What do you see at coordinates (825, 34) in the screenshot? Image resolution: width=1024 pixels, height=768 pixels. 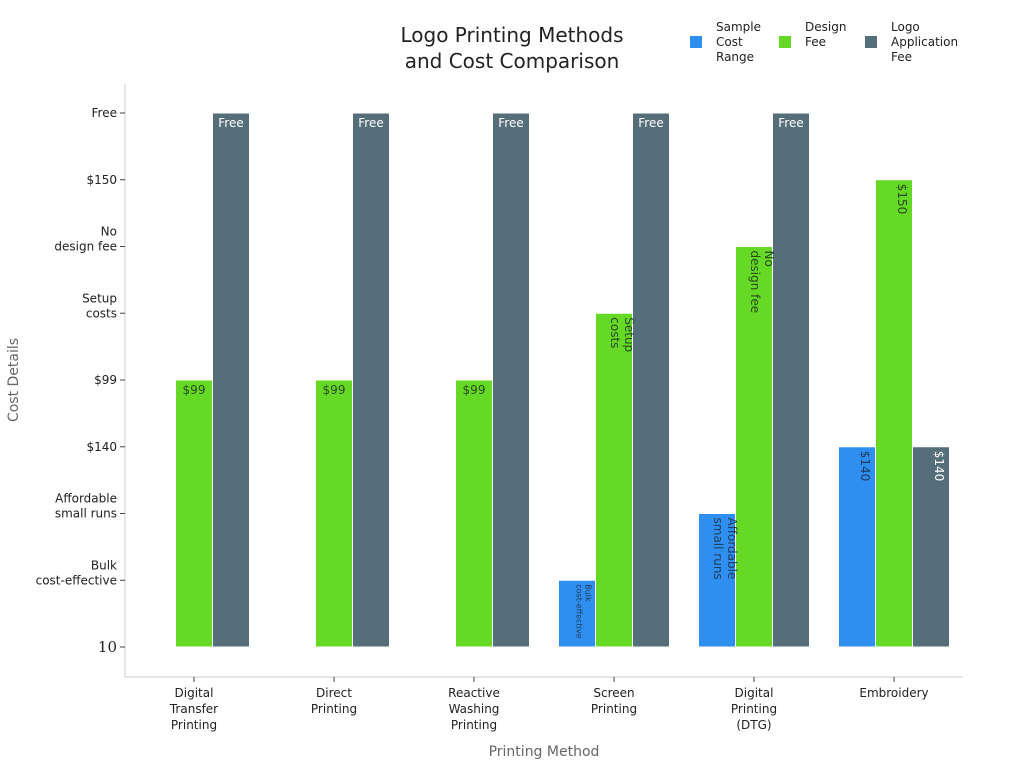 I see `legend-label: Design Fee` at bounding box center [825, 34].